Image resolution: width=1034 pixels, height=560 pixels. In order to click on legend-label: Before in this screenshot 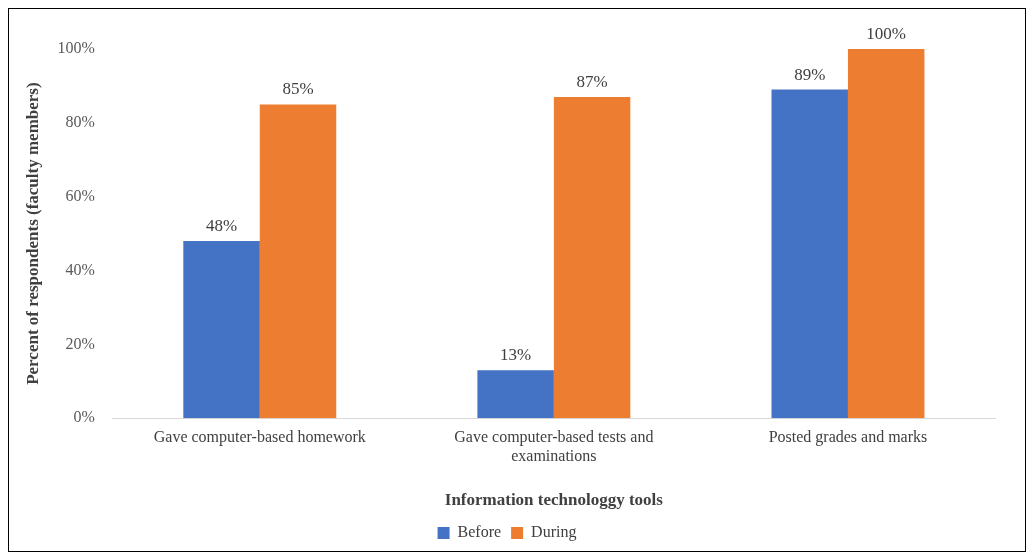, I will do `click(479, 532)`.